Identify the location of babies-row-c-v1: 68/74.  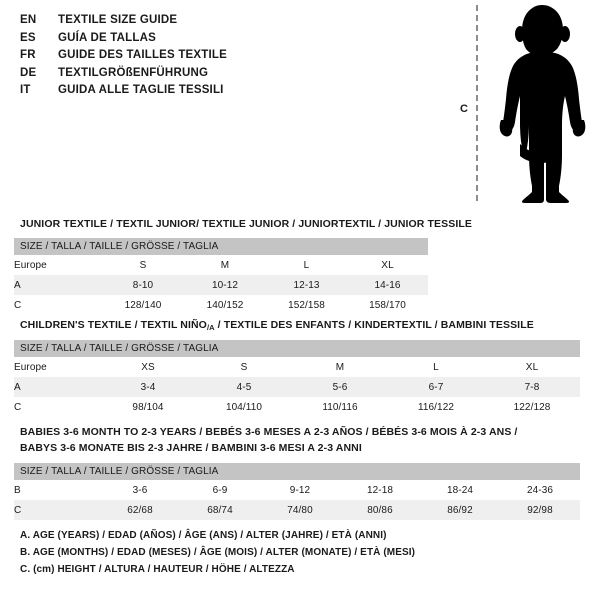
(220, 510).